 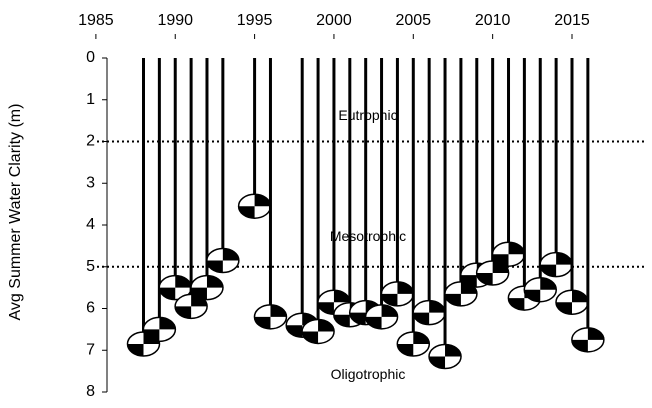 What do you see at coordinates (90, 391) in the screenshot?
I see `y-tick-label: 8` at bounding box center [90, 391].